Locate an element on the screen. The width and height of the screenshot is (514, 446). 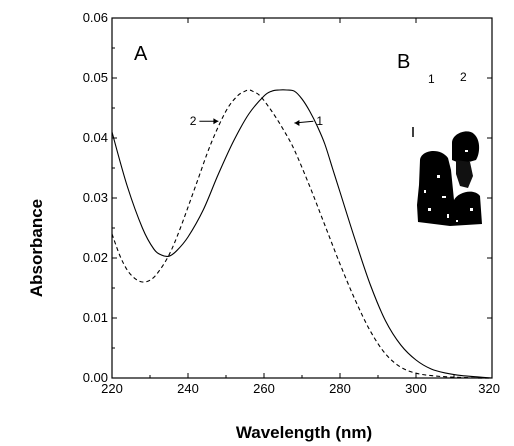
y-tick-label: 0.02 is located at coordinates (95, 257).